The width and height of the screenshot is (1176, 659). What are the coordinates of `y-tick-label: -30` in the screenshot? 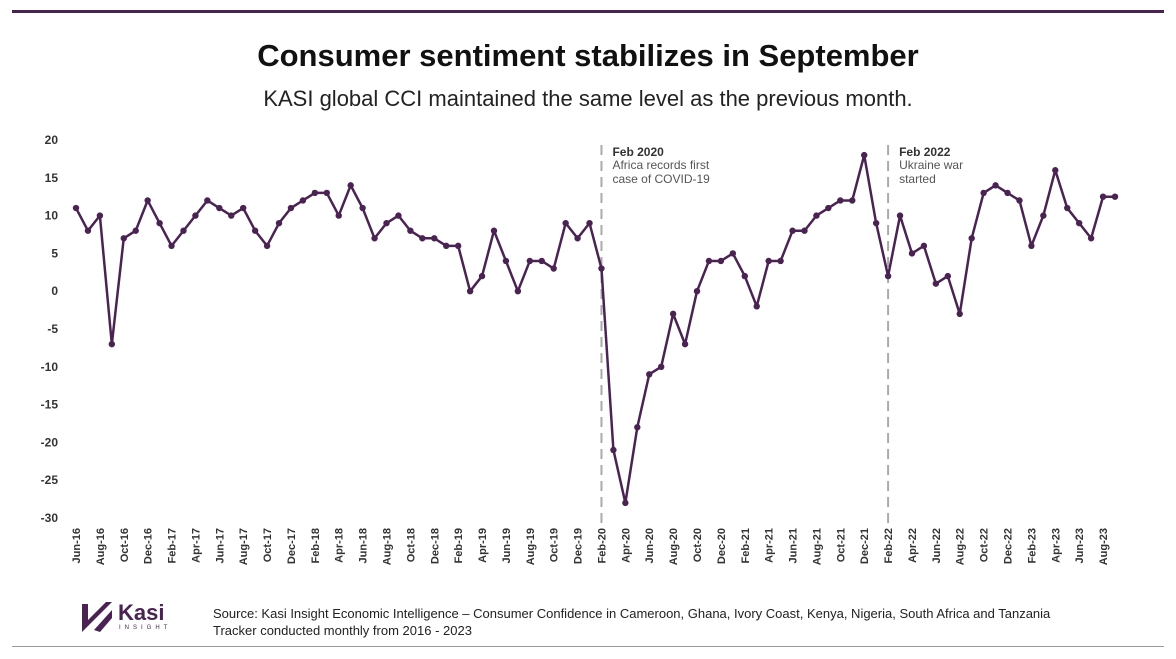 It's located at (50, 518).